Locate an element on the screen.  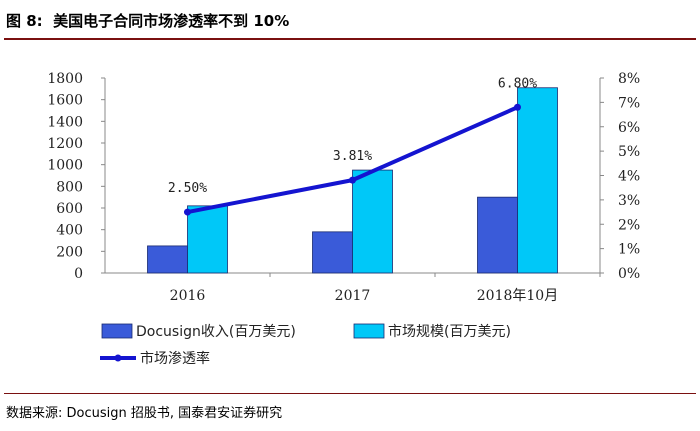
penetration-rate-data-label: 3.81% is located at coordinates (352, 156).